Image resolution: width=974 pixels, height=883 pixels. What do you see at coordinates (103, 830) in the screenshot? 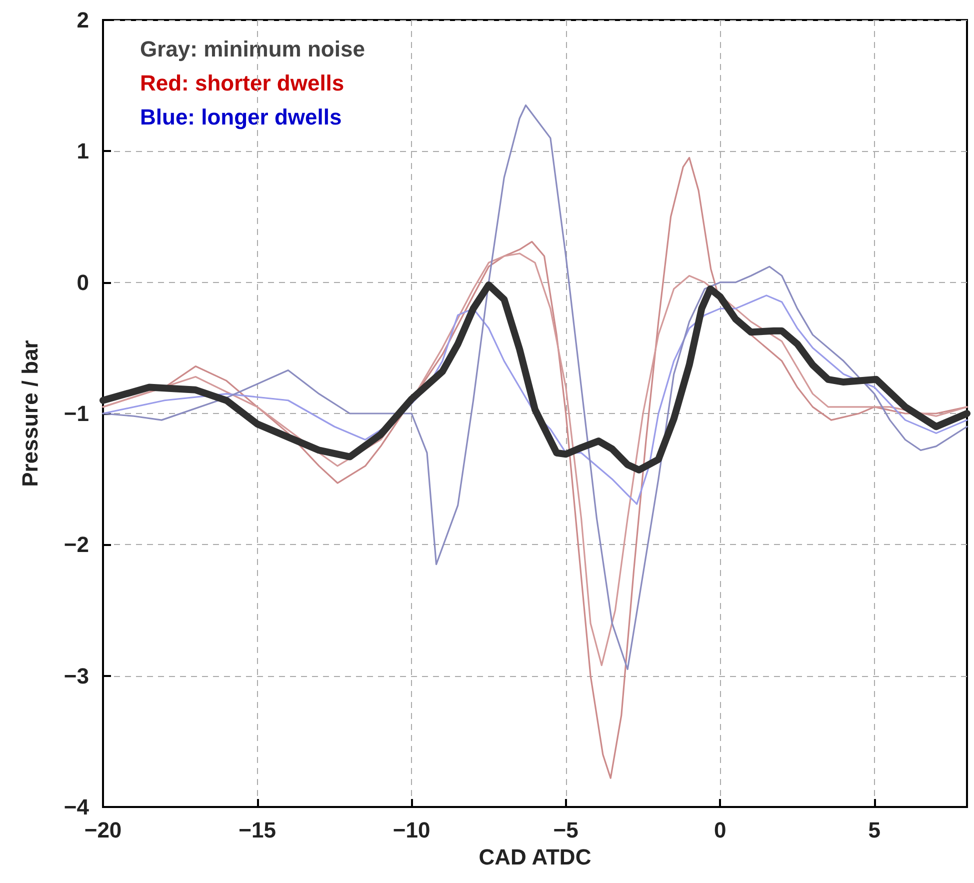
I see `x-tick-label: −20` at bounding box center [103, 830].